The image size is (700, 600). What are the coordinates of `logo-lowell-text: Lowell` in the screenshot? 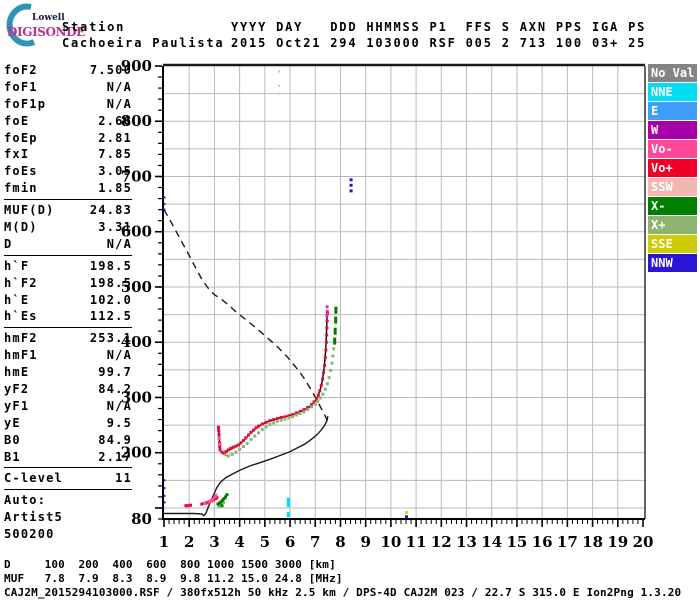 It's located at (48, 18).